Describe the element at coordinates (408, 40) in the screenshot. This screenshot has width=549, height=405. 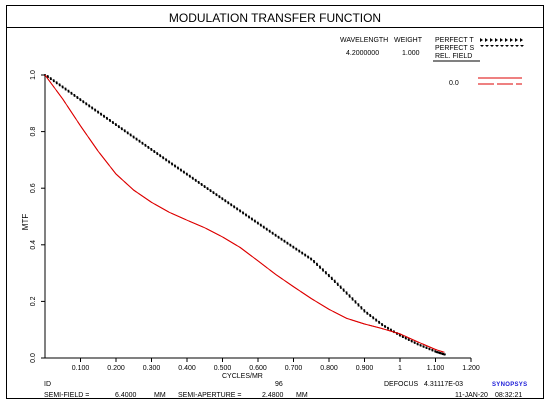
I see `legend-weight-header: WEIGHT` at that location.